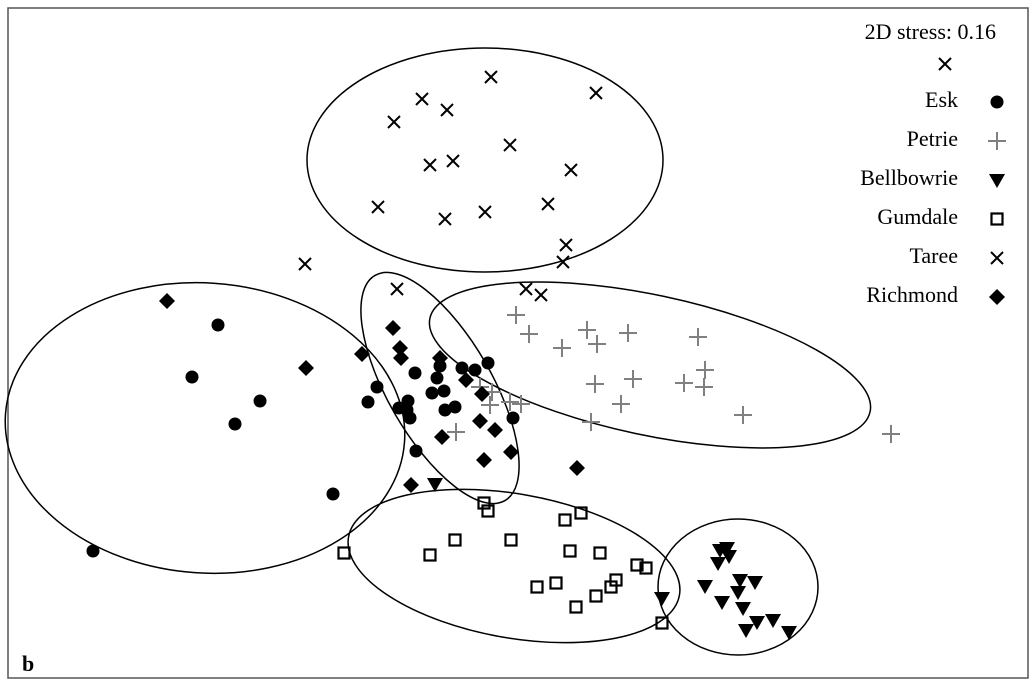  I want to click on legend-label: Gumdale, so click(917, 216).